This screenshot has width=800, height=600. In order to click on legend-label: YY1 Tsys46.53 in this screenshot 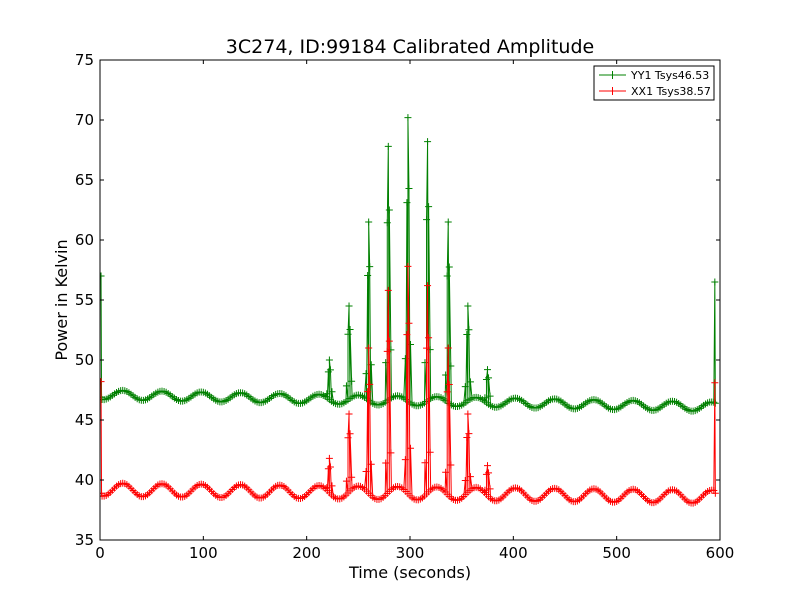, I will do `click(669, 75)`.